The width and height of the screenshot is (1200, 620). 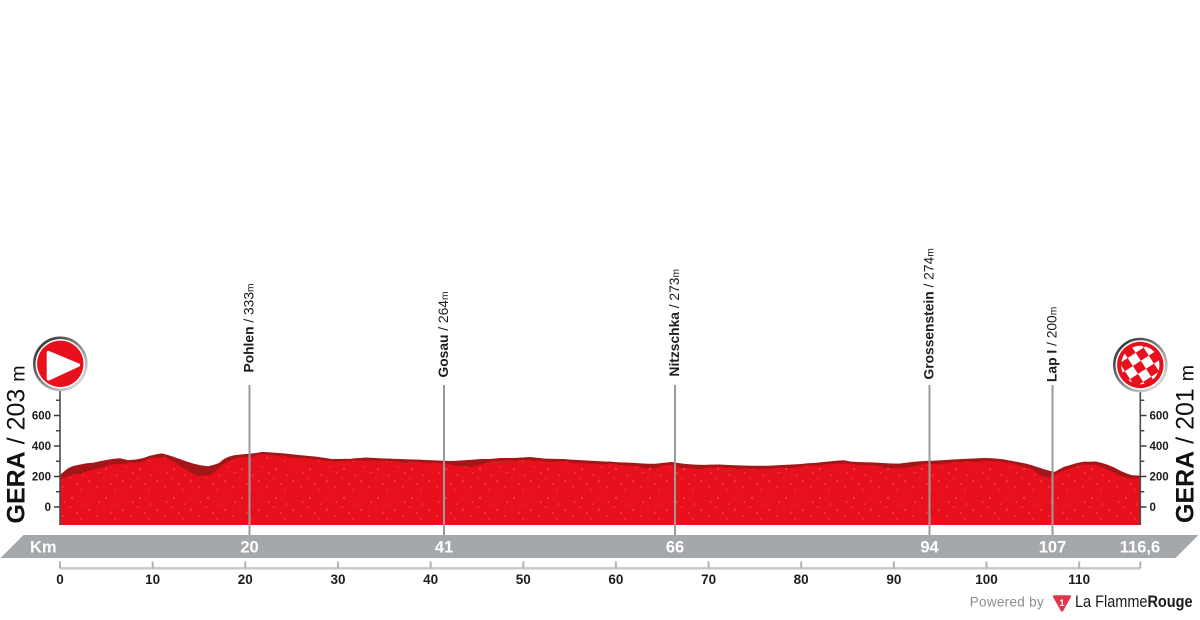 What do you see at coordinates (674, 323) in the screenshot?
I see `svg-text: Nitzschka / 273m` at bounding box center [674, 323].